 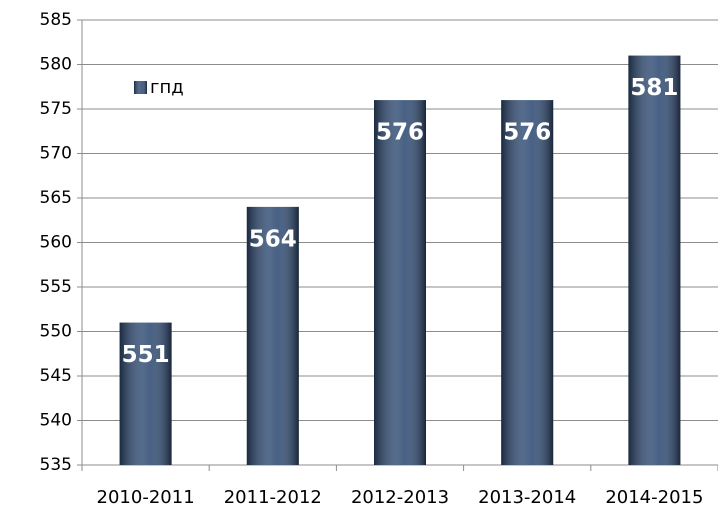 What do you see at coordinates (654, 88) in the screenshot?
I see `data-label: 581` at bounding box center [654, 88].